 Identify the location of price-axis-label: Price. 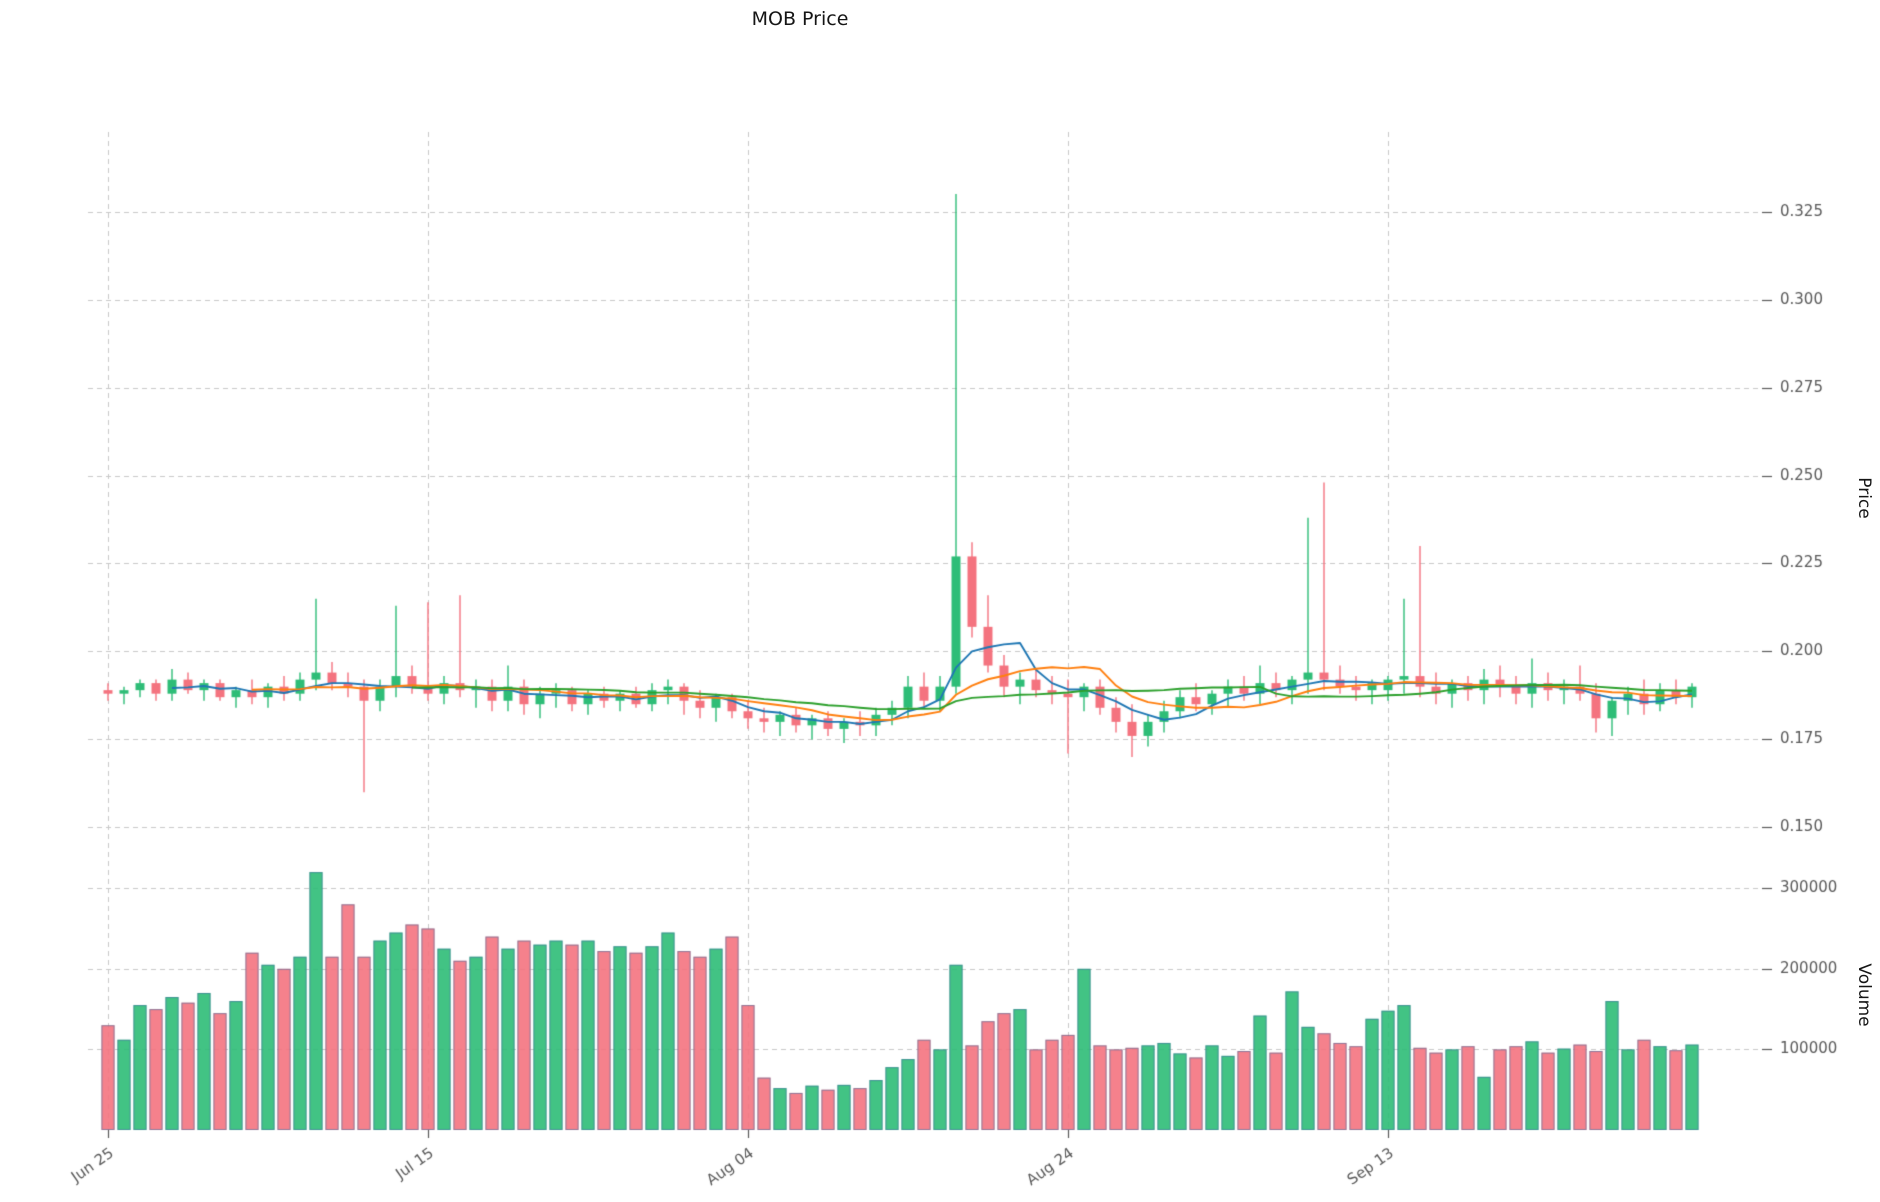
(1864, 498).